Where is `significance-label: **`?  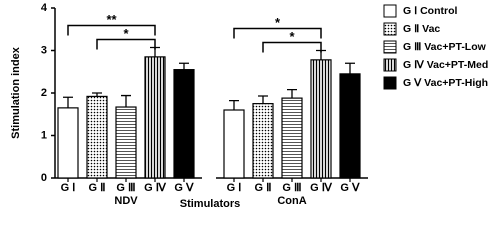
significance-label: ** is located at coordinates (111, 19).